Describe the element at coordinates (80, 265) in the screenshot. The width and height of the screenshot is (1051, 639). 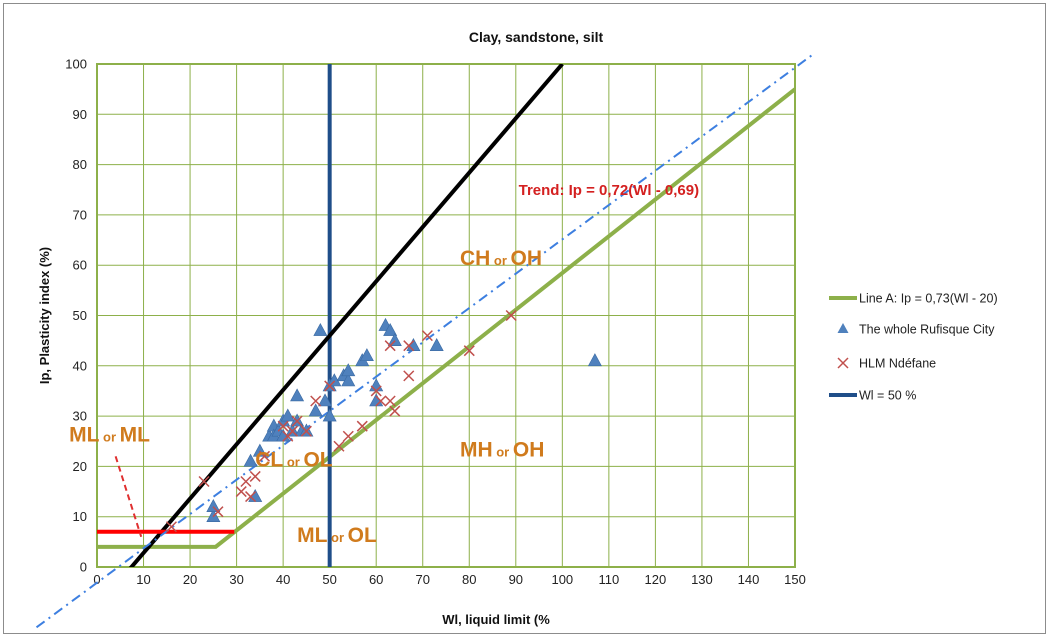
I see `y-tick-label: 60` at that location.